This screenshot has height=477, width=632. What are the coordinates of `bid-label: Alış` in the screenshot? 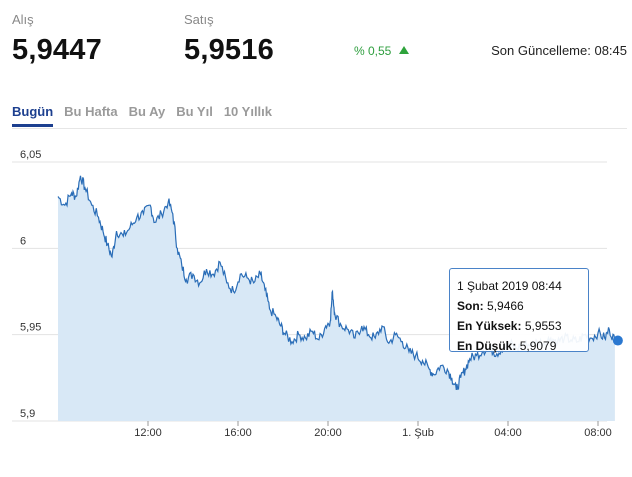 It's located at (23, 19).